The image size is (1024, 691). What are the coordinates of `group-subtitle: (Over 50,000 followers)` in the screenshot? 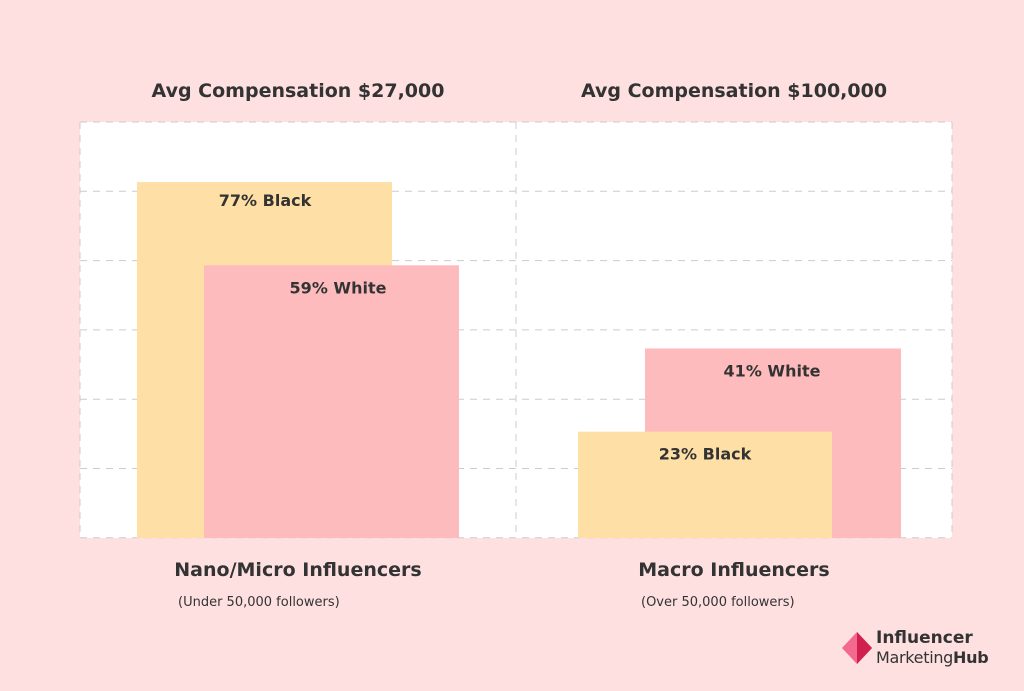 It's located at (718, 602).